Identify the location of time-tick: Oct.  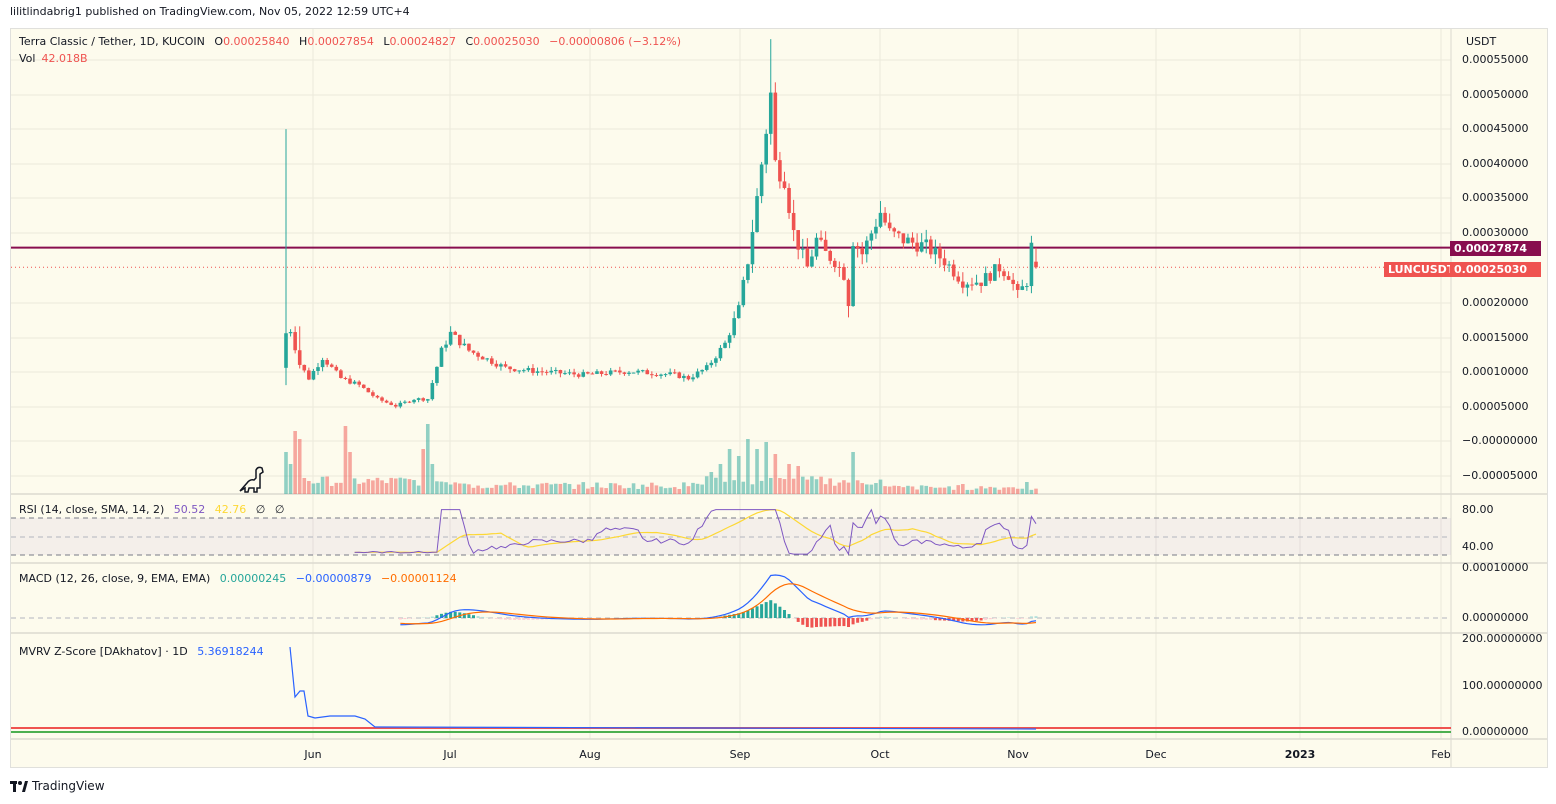
(880, 754).